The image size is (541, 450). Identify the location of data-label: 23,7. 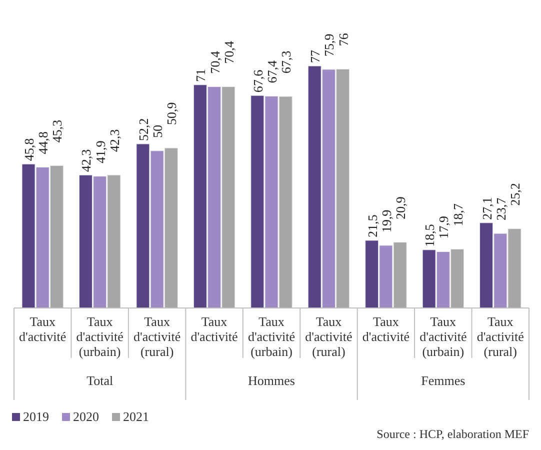
(500, 209).